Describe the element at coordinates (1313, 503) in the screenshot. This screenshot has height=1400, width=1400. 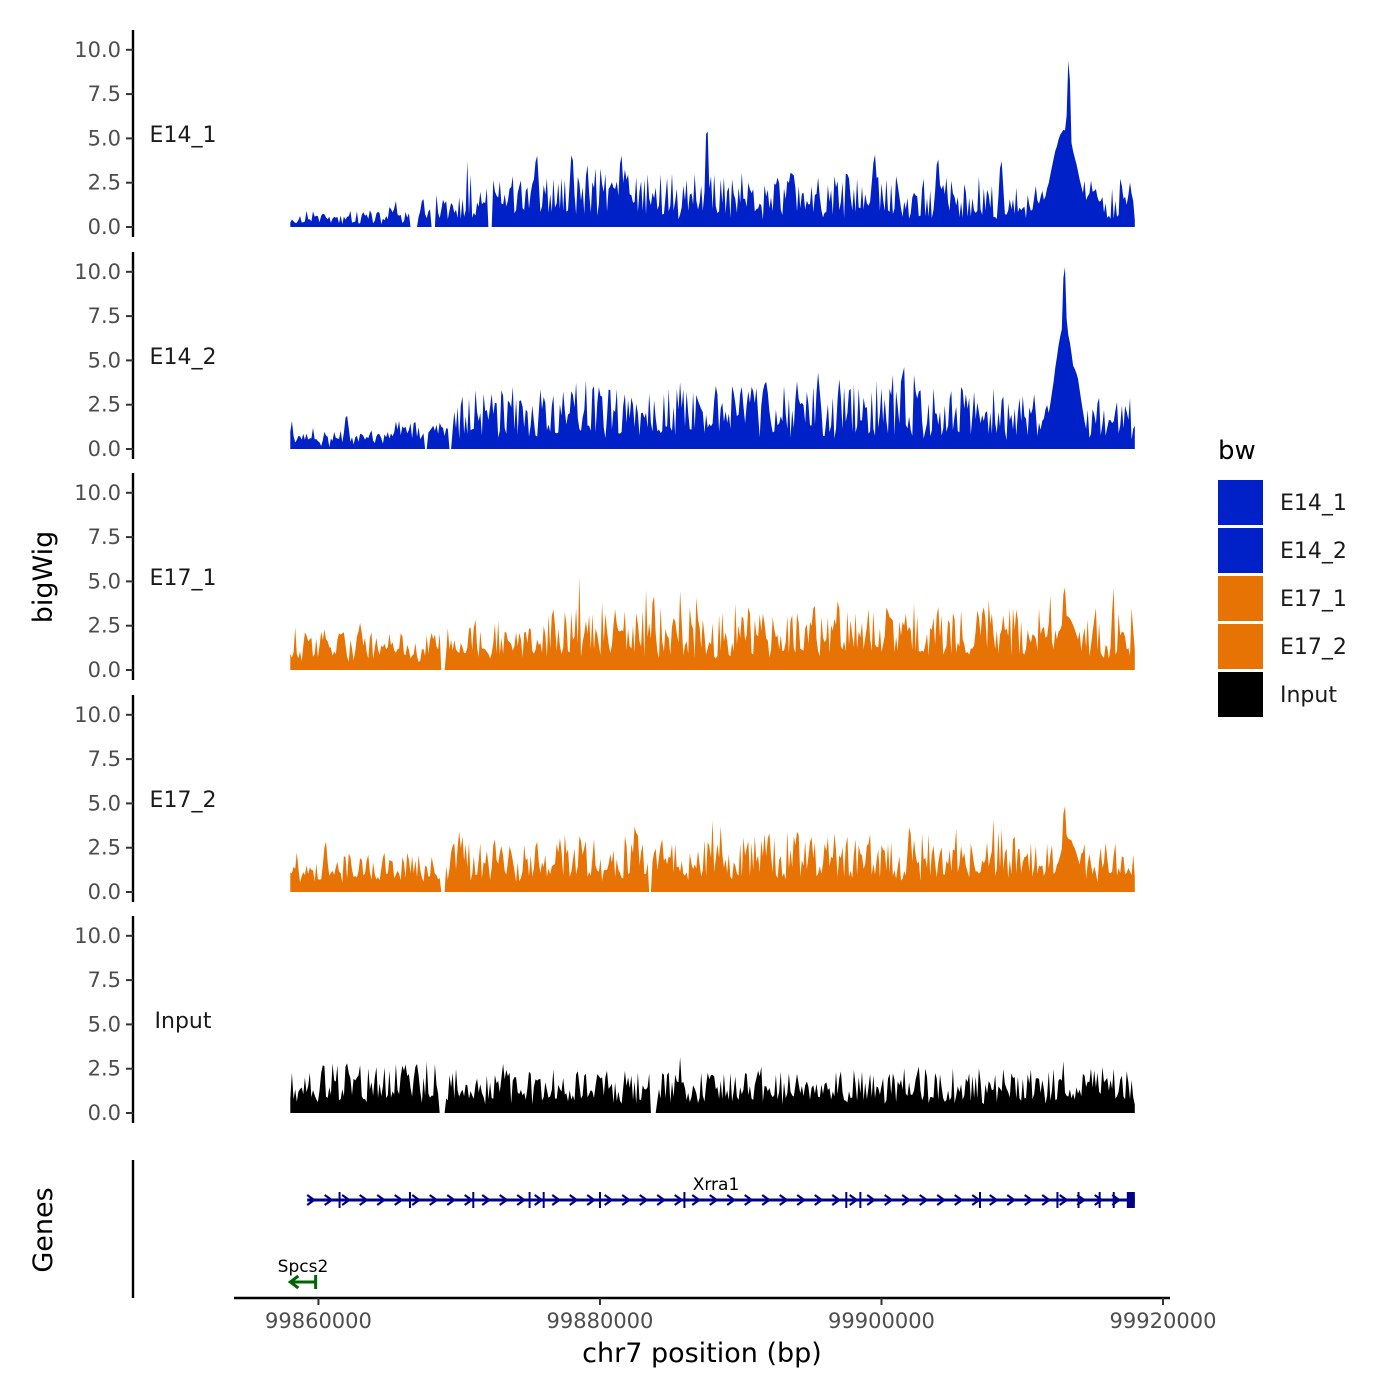
I see `legend-label: E14_1` at that location.